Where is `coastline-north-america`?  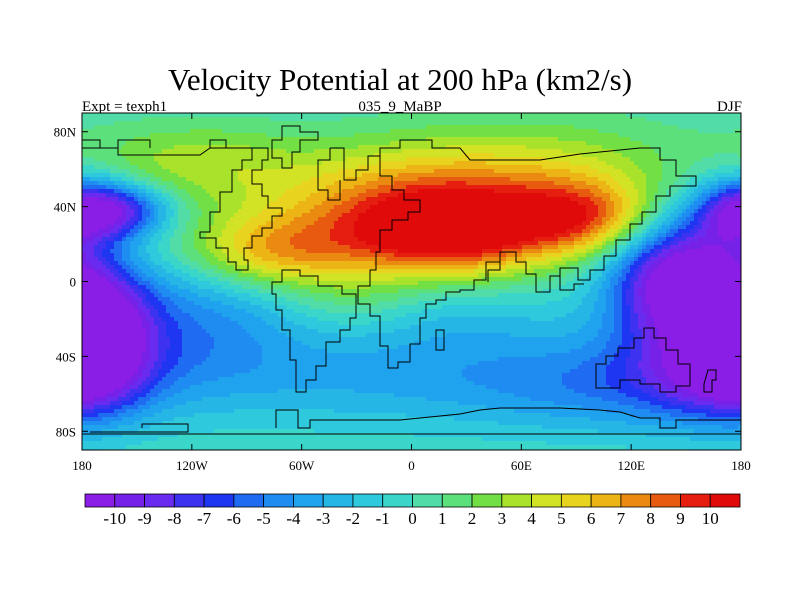 coastline-north-america is located at coordinates (182, 209).